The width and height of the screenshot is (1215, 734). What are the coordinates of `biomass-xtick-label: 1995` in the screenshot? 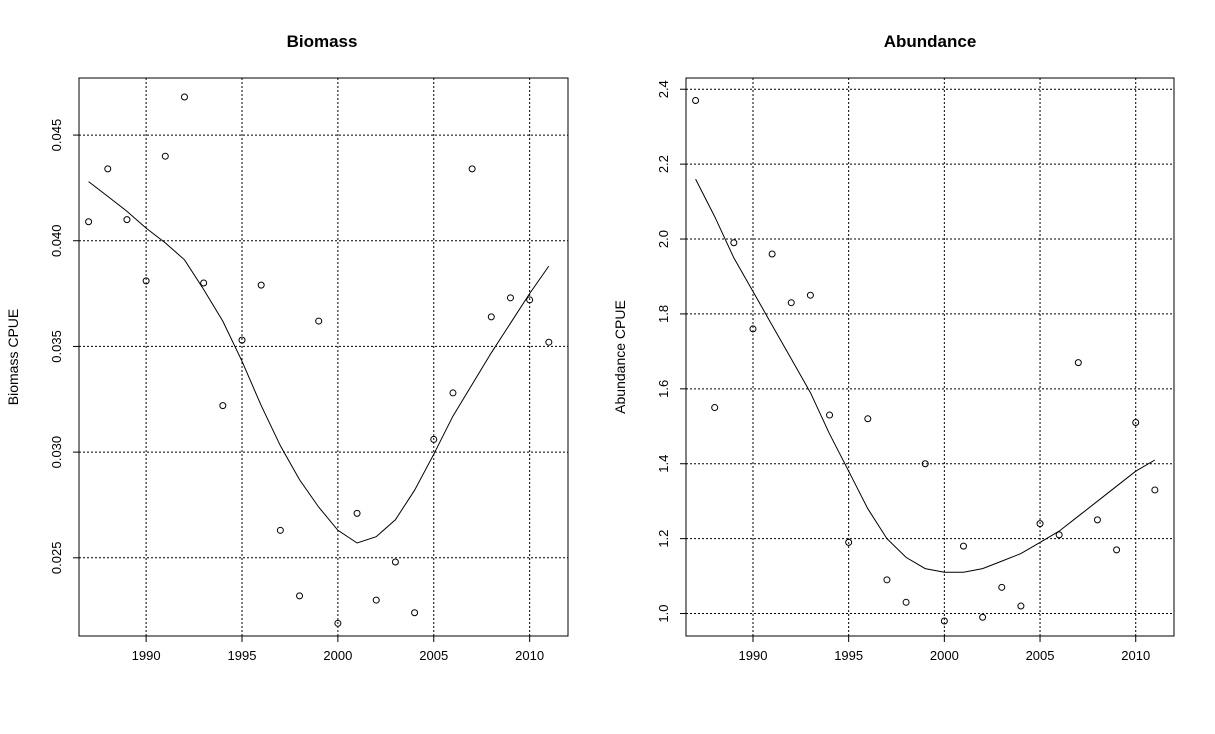 It's located at (242, 655).